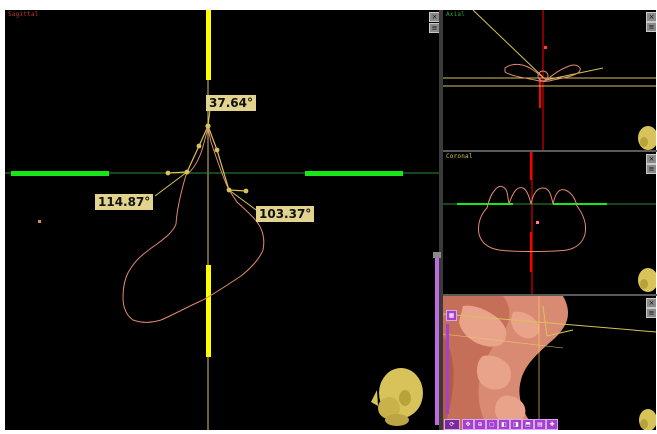 The image size is (657, 434). I want to click on render-toolbar: ⟳ ✥ ⊕ ▢ ◧ ◨ ⬒ ▤ ✚, so click(509, 424).